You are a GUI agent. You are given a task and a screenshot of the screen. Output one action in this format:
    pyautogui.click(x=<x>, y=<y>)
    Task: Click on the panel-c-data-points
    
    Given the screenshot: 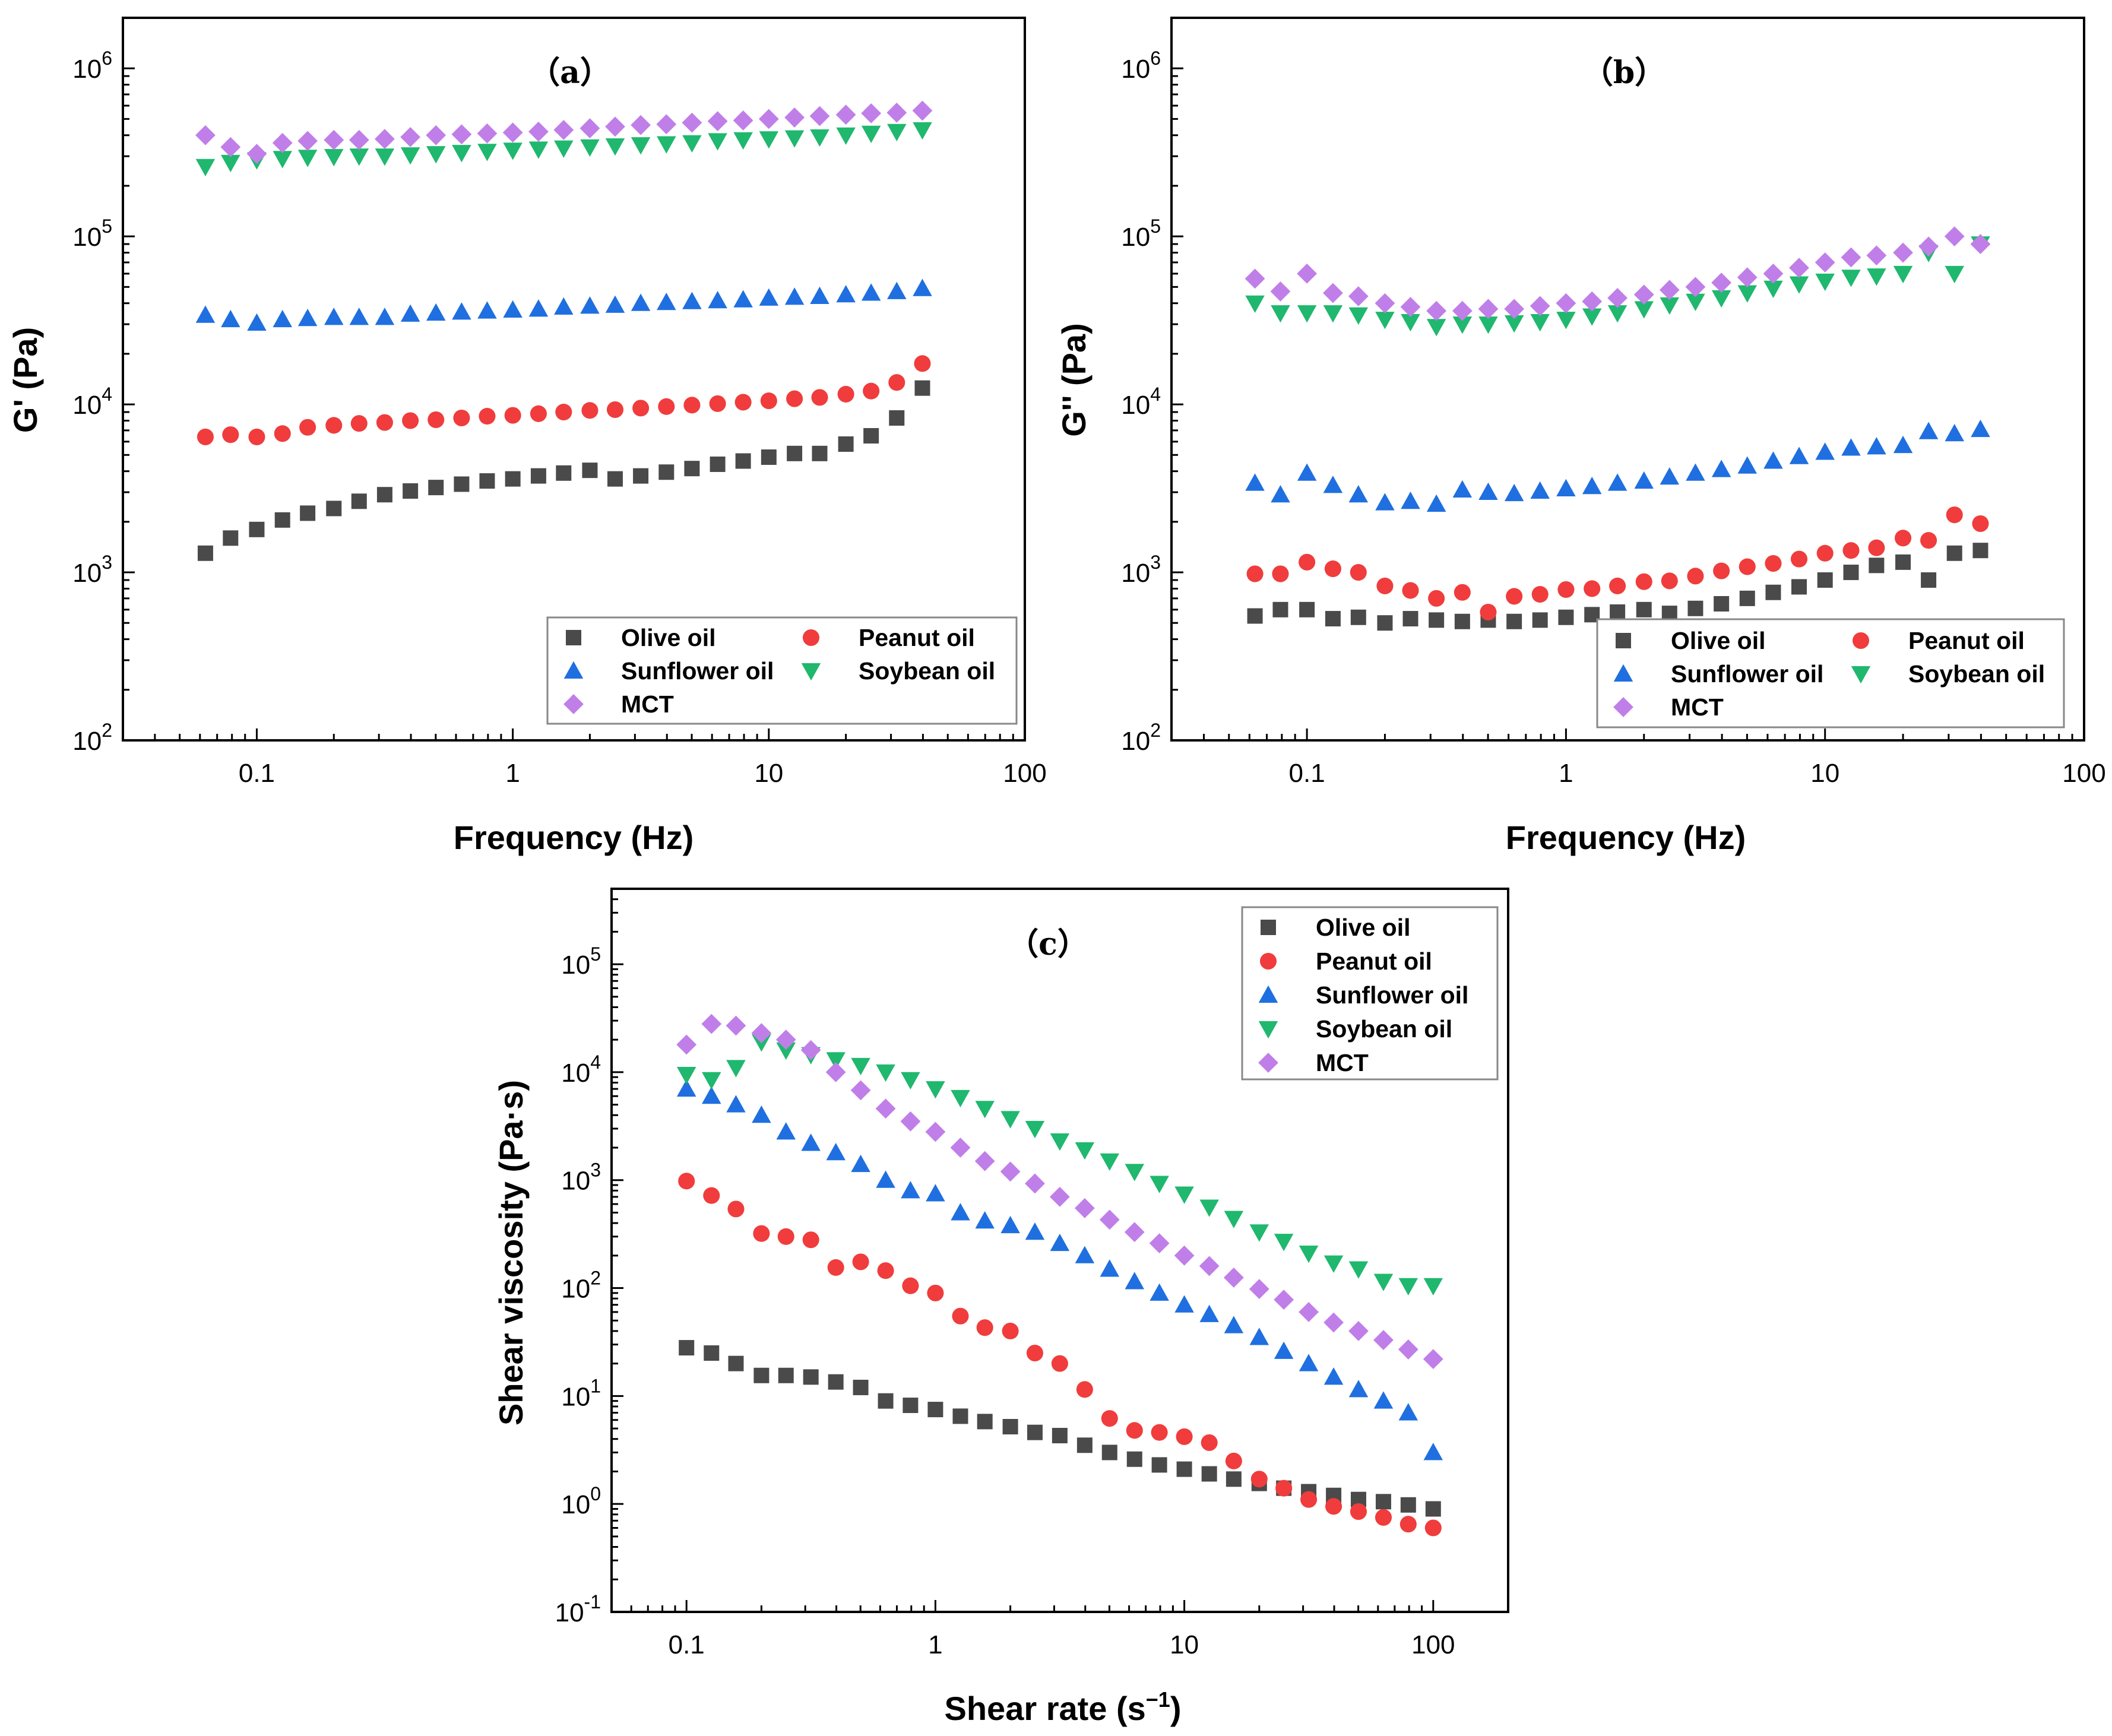 What is the action you would take?
    pyautogui.click(x=1059, y=1275)
    